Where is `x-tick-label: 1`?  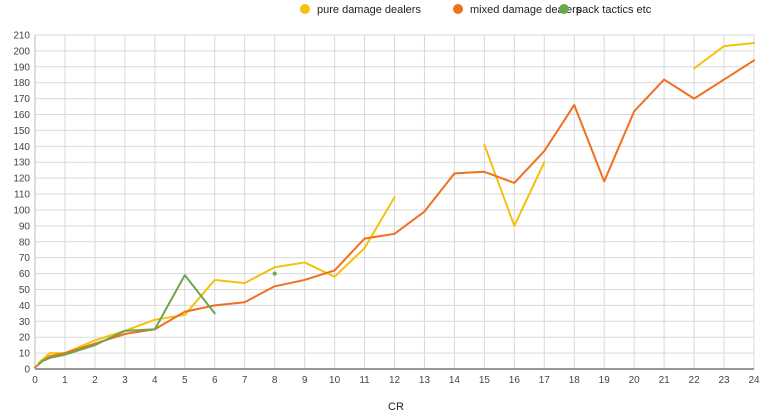
x-tick-label: 1 is located at coordinates (65, 380).